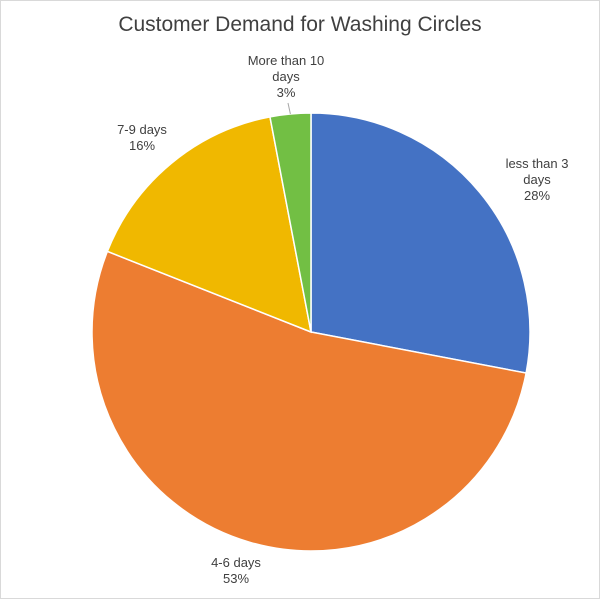 This screenshot has width=600, height=599. Describe the element at coordinates (209, 225) in the screenshot. I see `pie-slice-7-9-days` at that location.